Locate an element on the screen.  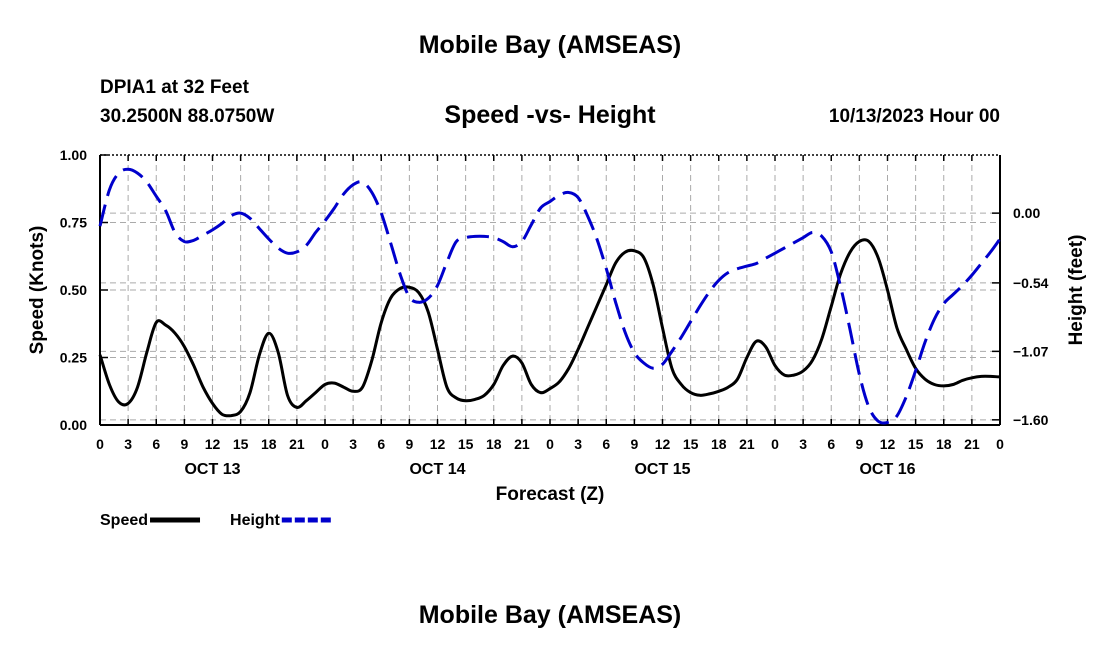
chart-subtitle: Speed -vs- Height is located at coordinates (550, 115).